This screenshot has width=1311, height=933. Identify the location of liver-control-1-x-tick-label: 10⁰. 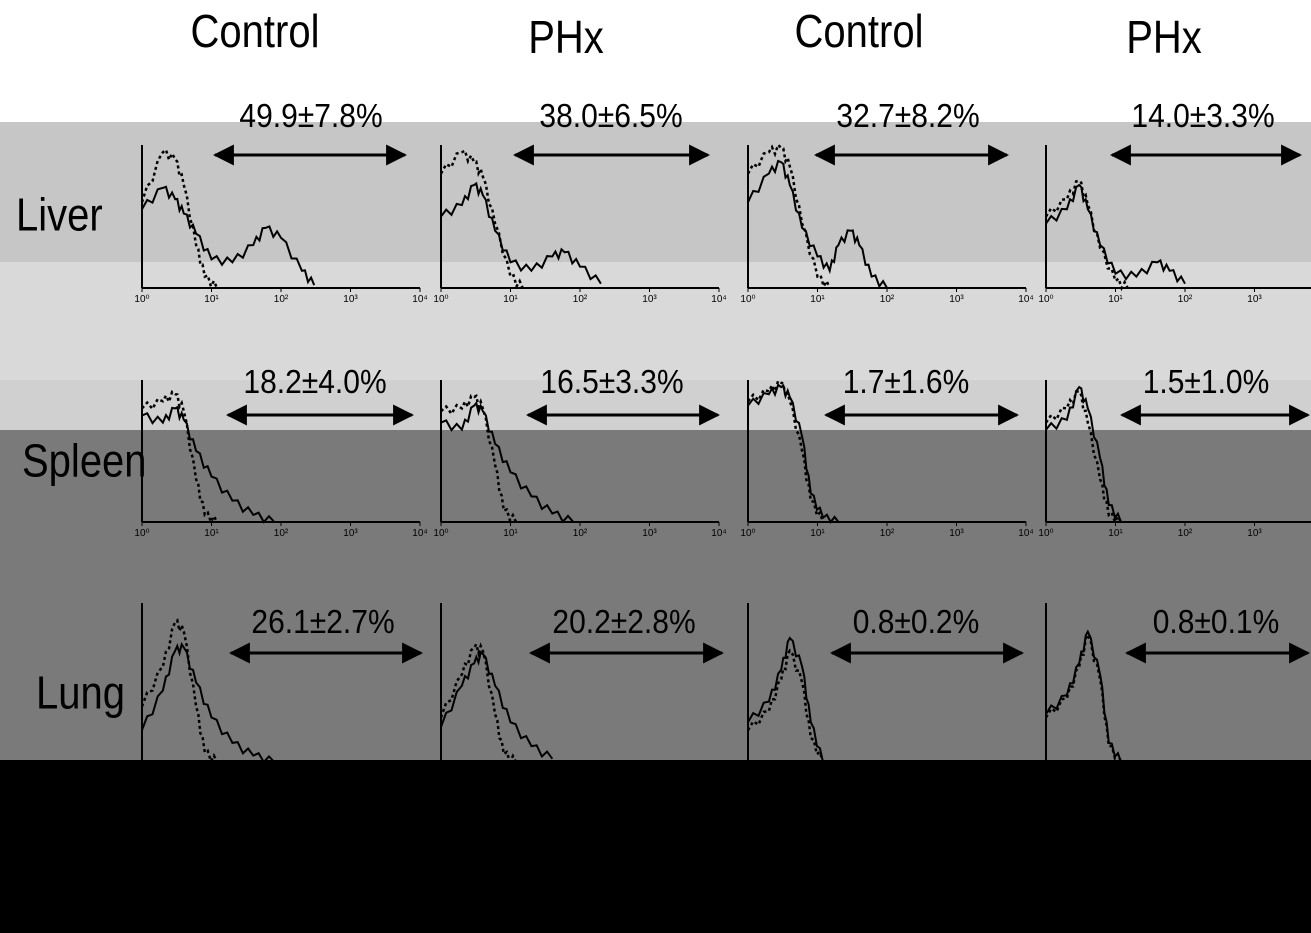
(141, 299).